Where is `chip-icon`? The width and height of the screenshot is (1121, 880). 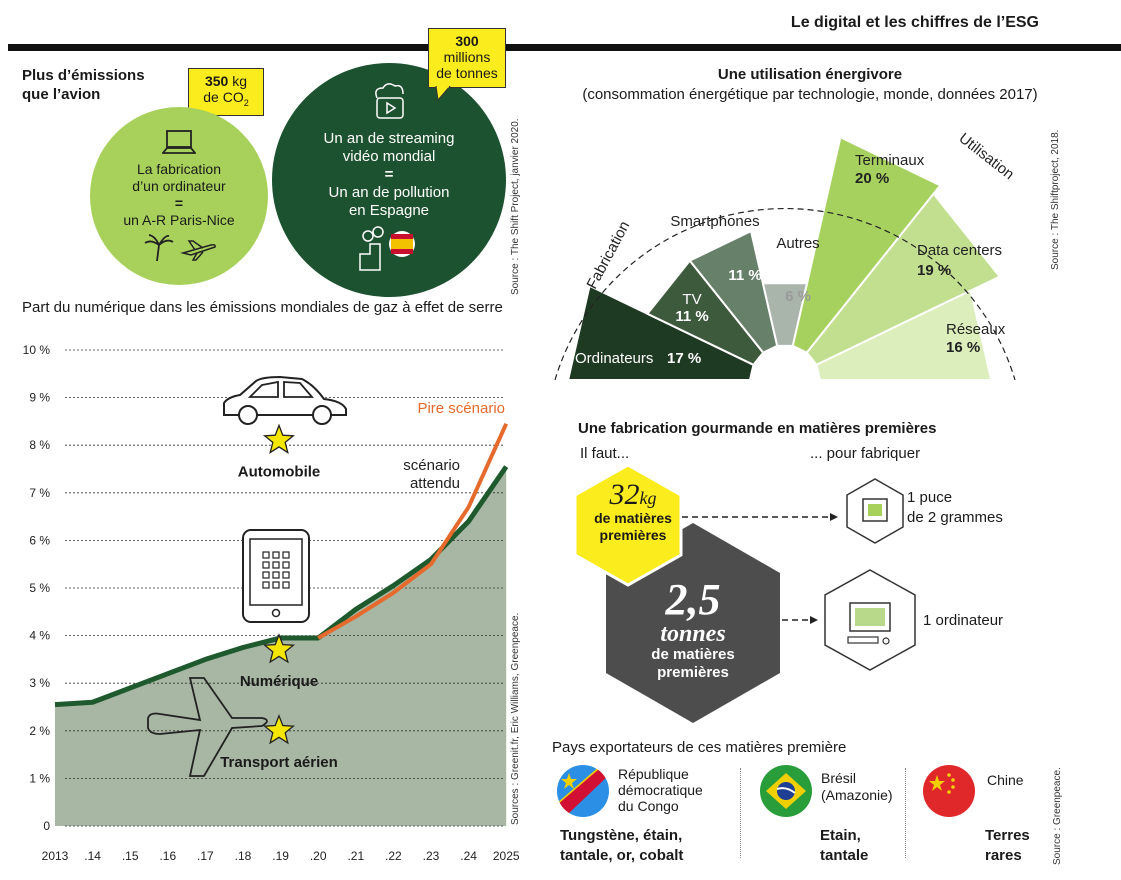 chip-icon is located at coordinates (875, 510).